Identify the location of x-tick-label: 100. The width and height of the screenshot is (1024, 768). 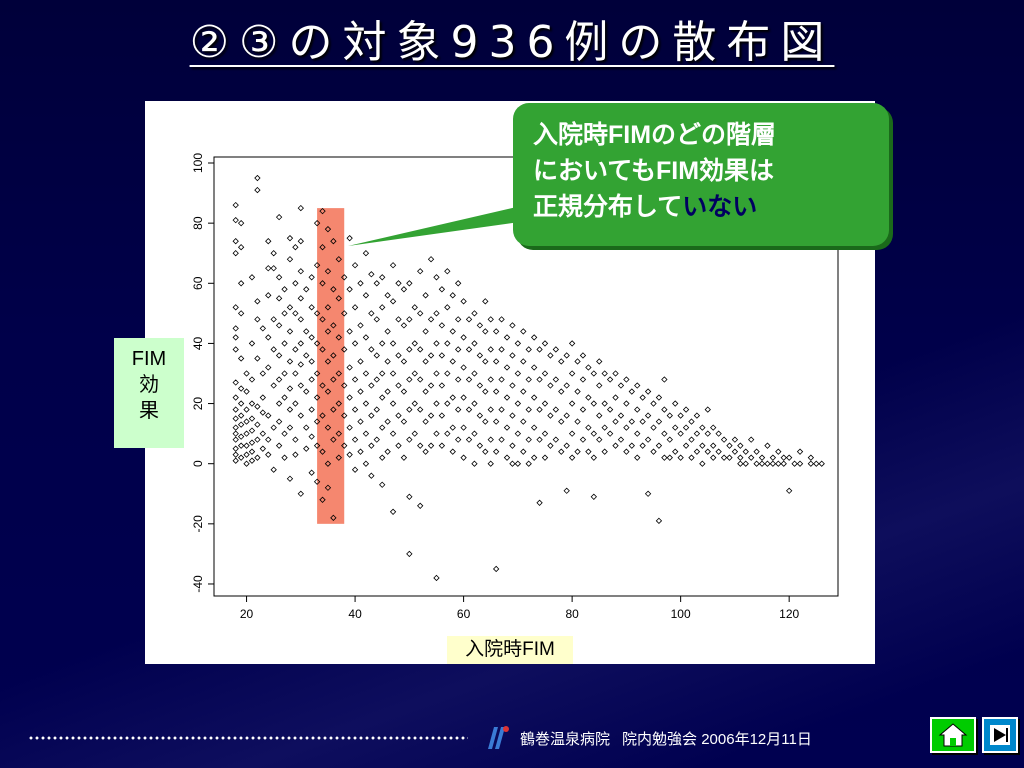
(681, 614).